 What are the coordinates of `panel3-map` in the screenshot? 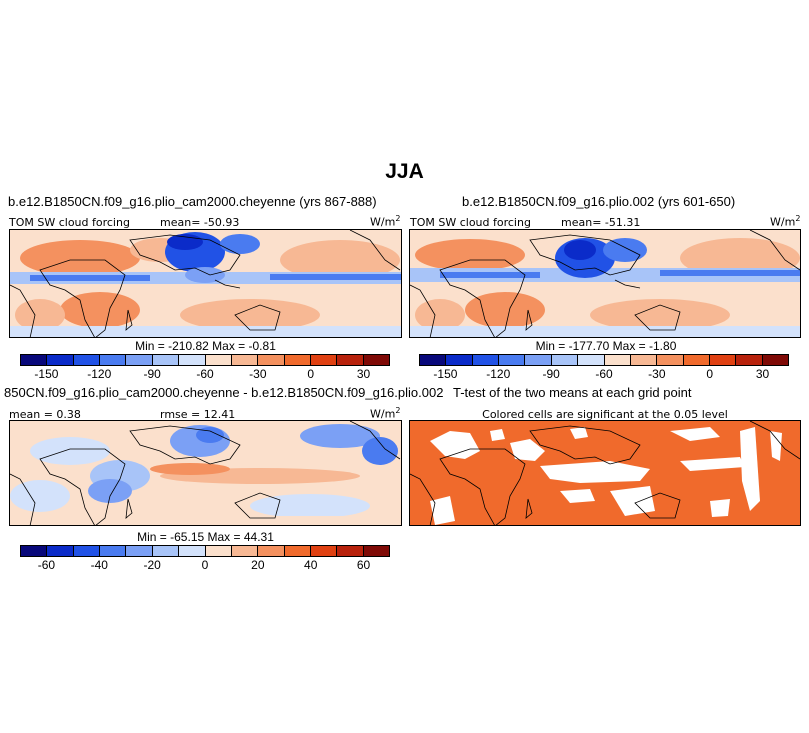 It's located at (205, 473).